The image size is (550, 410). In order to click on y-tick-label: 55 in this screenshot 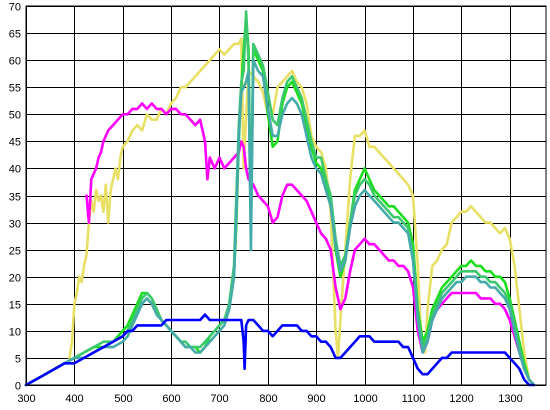, I will do `click(15, 89)`.